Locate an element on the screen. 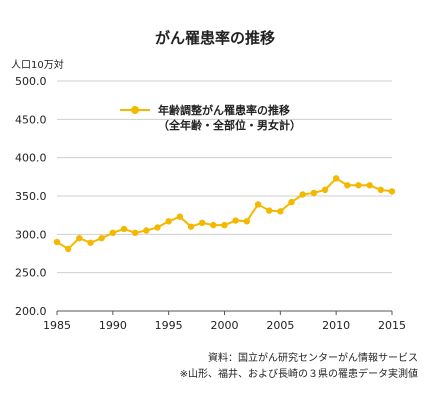  legend-sublabel: （全年齢・全部位・男女計） is located at coordinates (229, 125).